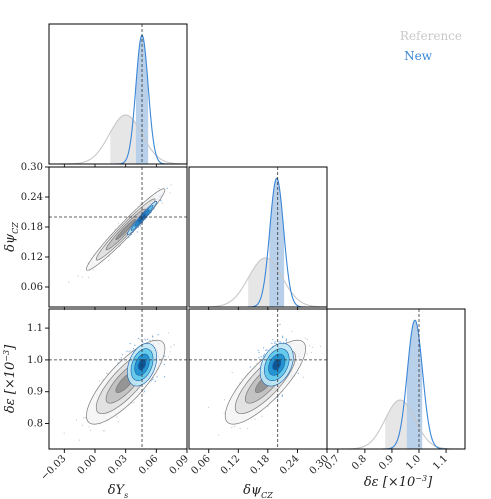 The width and height of the screenshot is (491, 499). Describe the element at coordinates (180, 465) in the screenshot. I see `x-tick-label: 0.09` at that location.